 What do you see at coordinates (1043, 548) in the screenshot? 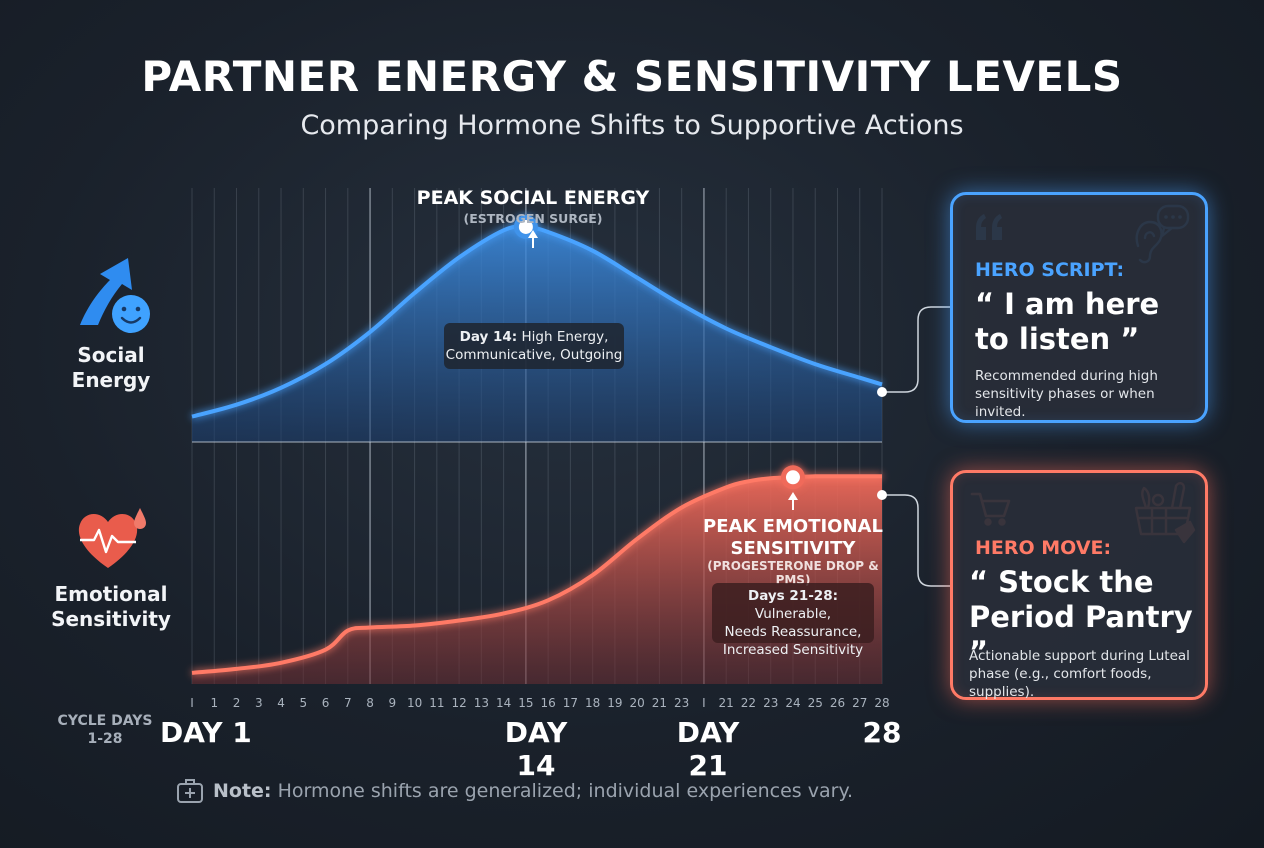
I see `hero-move-kicker: HERO MOVE:` at bounding box center [1043, 548].